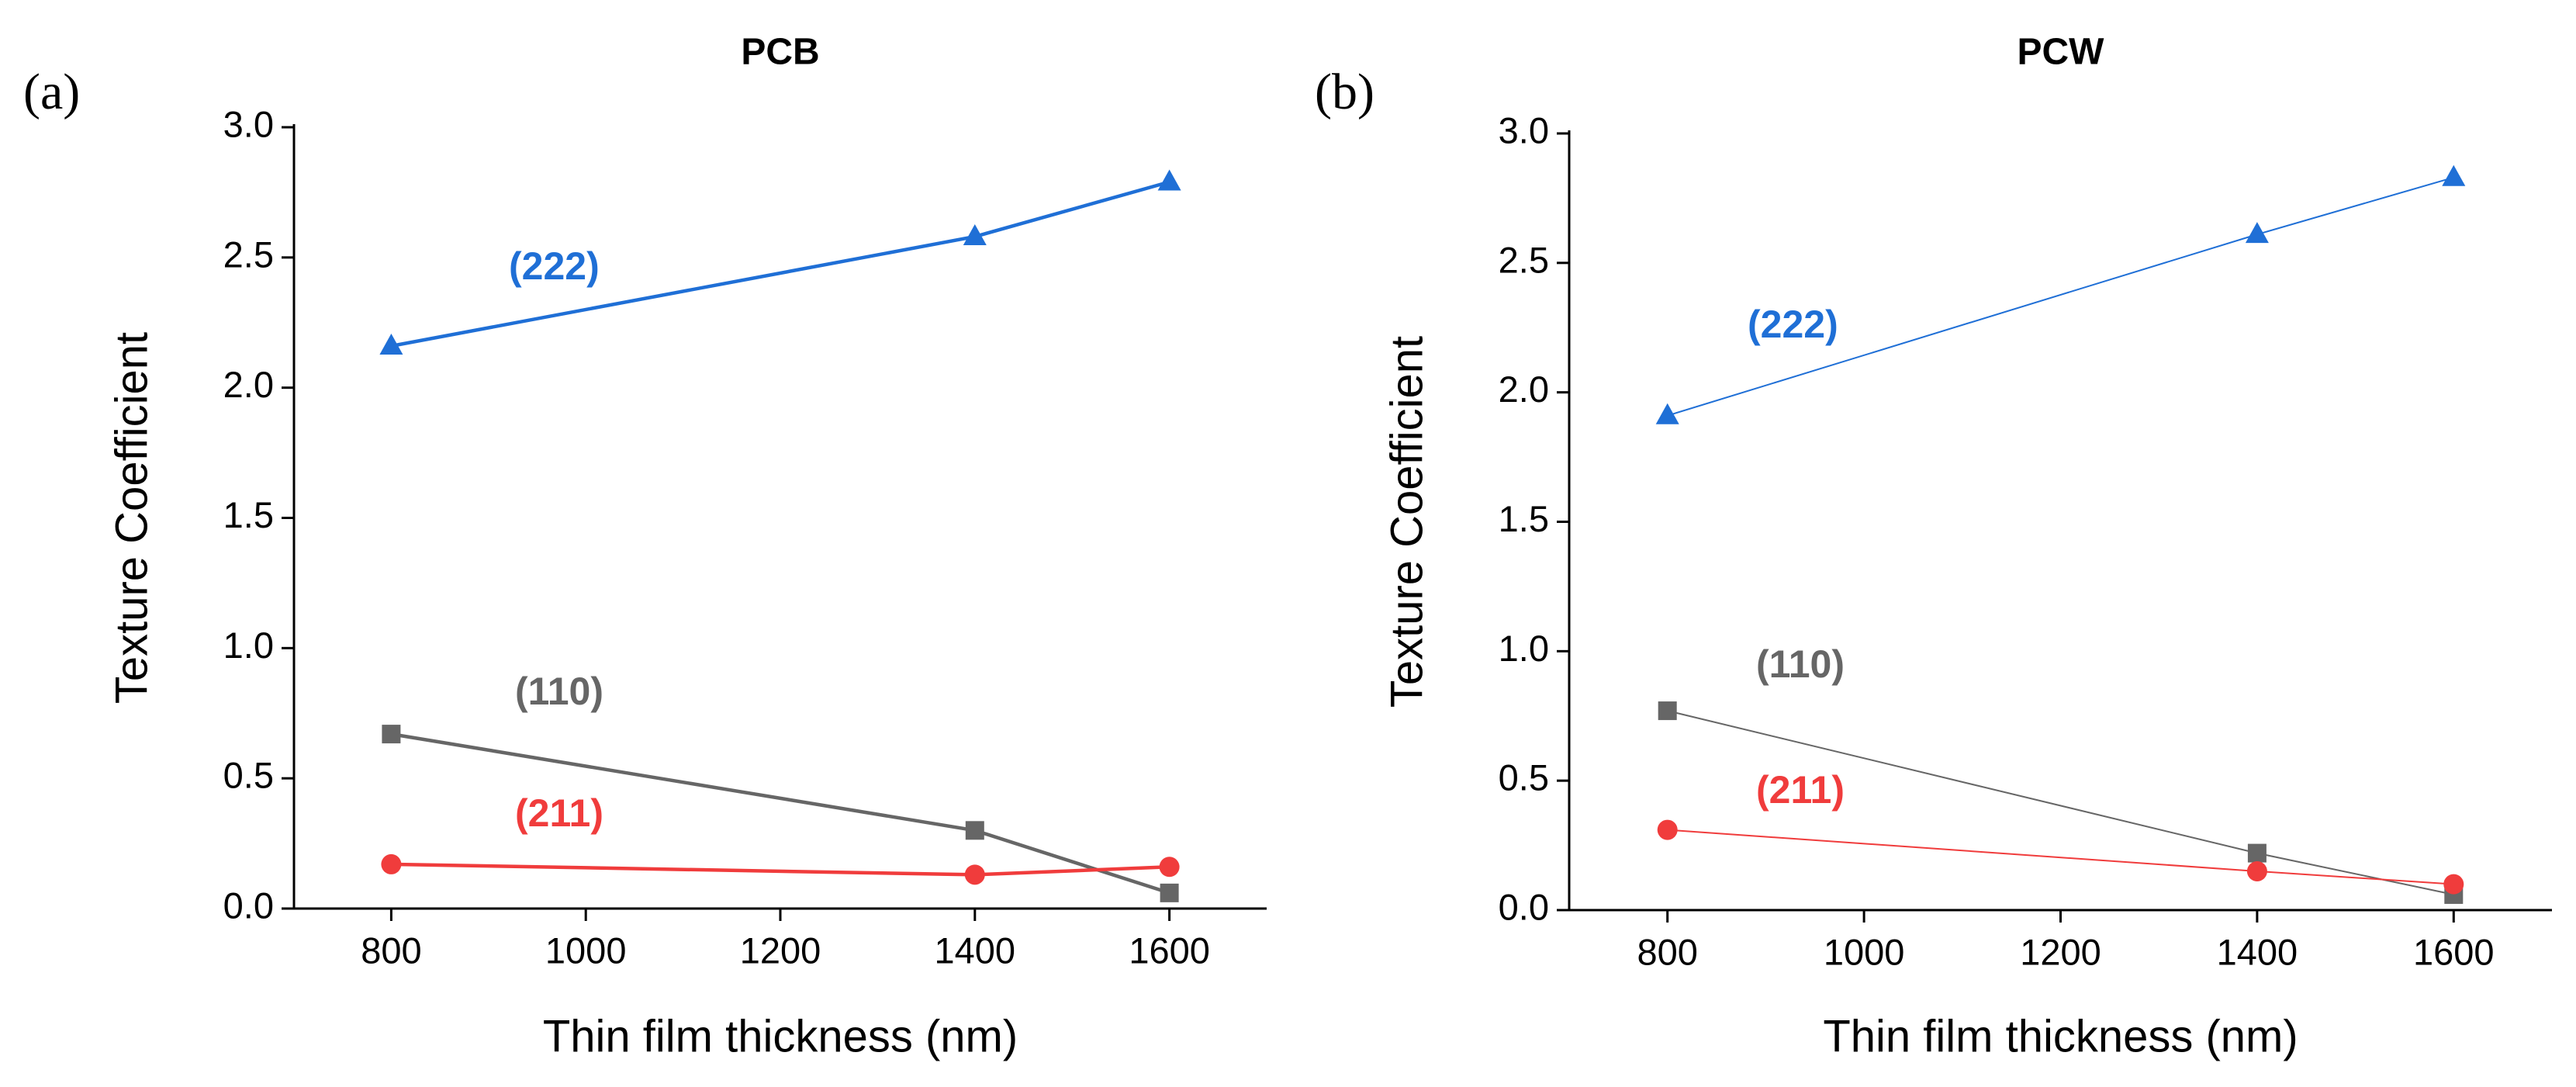  I want to click on panel-label: (a), so click(51, 92).